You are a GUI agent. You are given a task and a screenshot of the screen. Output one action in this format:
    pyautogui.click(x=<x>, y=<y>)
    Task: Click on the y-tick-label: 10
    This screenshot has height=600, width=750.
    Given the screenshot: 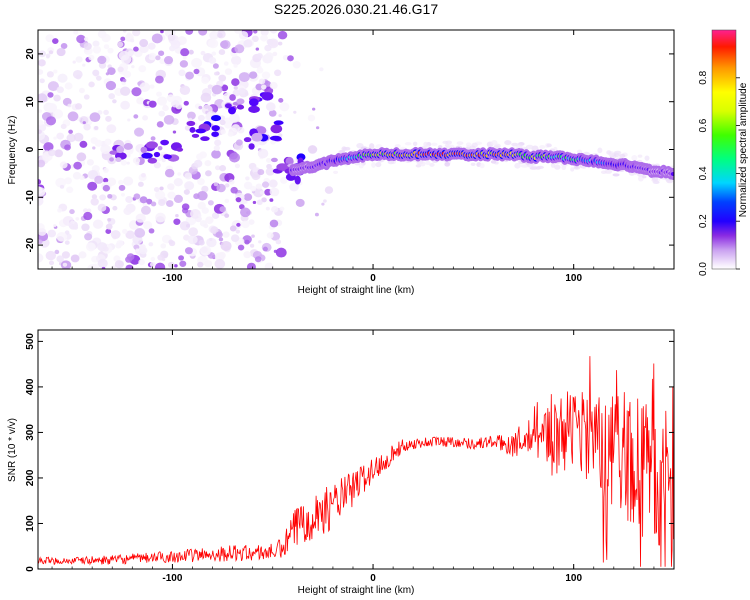 What is the action you would take?
    pyautogui.click(x=30, y=102)
    